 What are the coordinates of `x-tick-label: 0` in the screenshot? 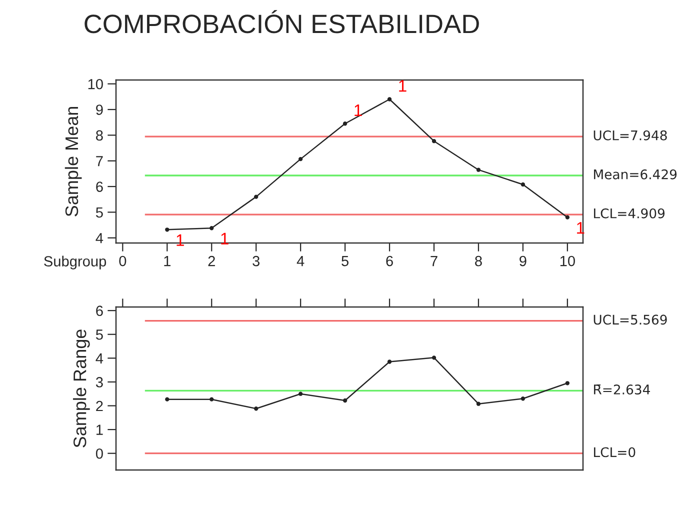 It's located at (122, 261).